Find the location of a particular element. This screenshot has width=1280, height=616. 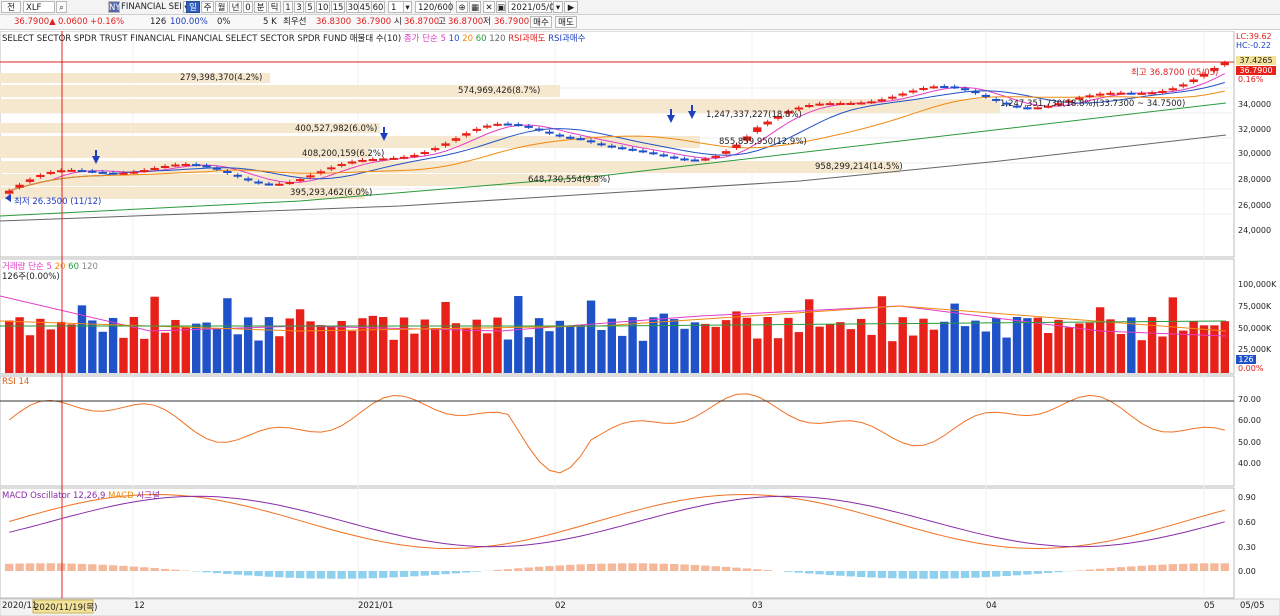

tab-year: 년 is located at coordinates (235, 7).